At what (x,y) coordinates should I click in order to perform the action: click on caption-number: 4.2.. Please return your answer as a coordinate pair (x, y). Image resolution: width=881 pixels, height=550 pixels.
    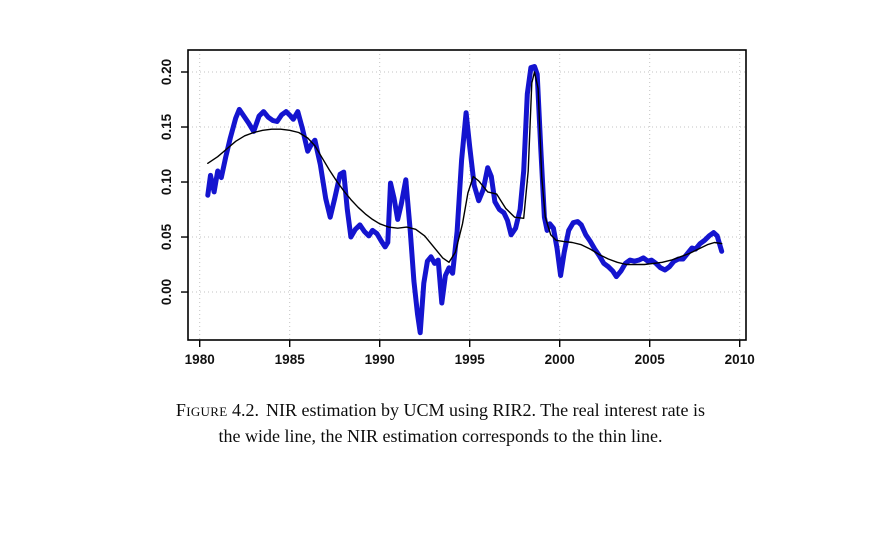
    Looking at the image, I should click on (245, 410).